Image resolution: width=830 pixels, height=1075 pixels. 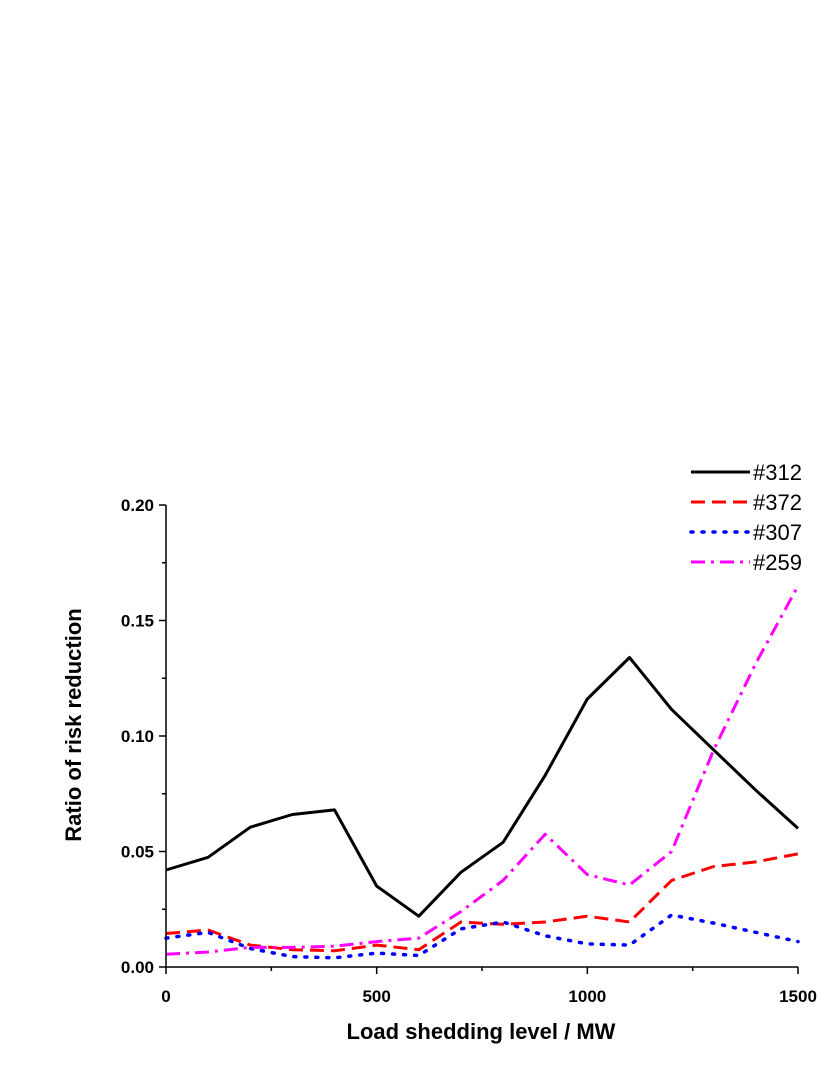 I want to click on x-tick-label: 1000, so click(x=587, y=996).